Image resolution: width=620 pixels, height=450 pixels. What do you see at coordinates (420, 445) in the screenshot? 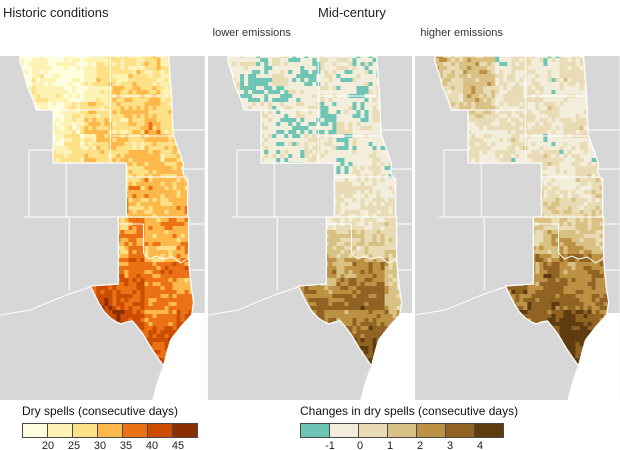
I see `legend-tick-label: 2` at bounding box center [420, 445].